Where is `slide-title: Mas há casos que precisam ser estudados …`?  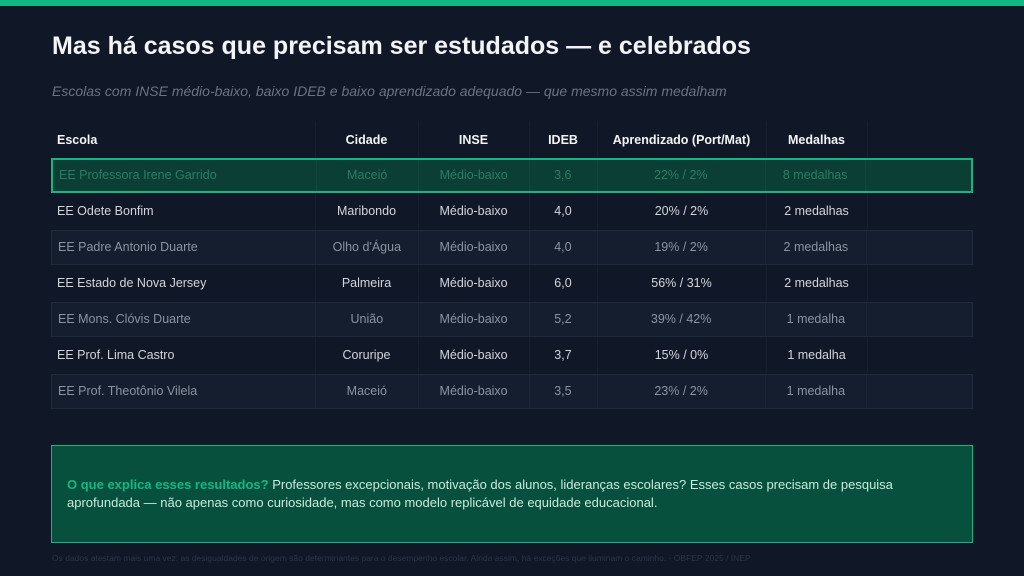 slide-title: Mas há casos que precisam ser estudados … is located at coordinates (401, 46).